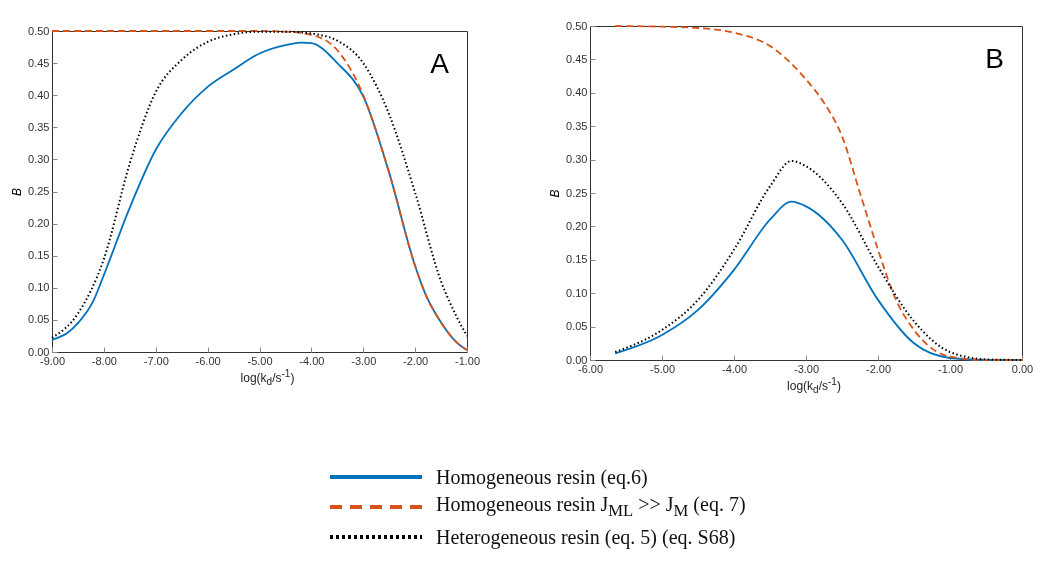 The image size is (1057, 561). I want to click on legend-label: Heterogeneous resin (eq. 5) (eq. S68), so click(586, 537).